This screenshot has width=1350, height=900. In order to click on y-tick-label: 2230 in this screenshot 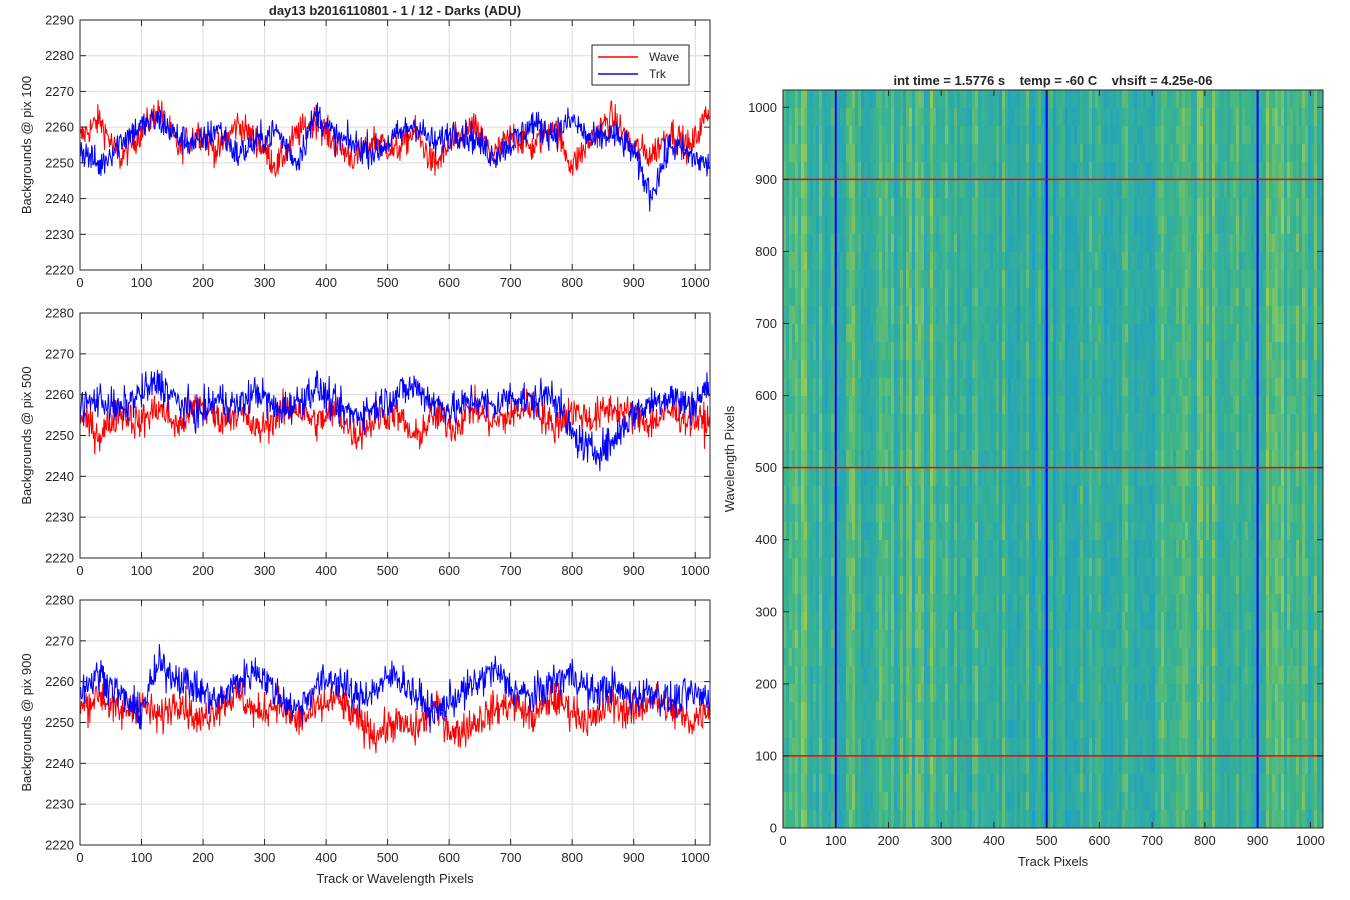, I will do `click(59, 517)`.